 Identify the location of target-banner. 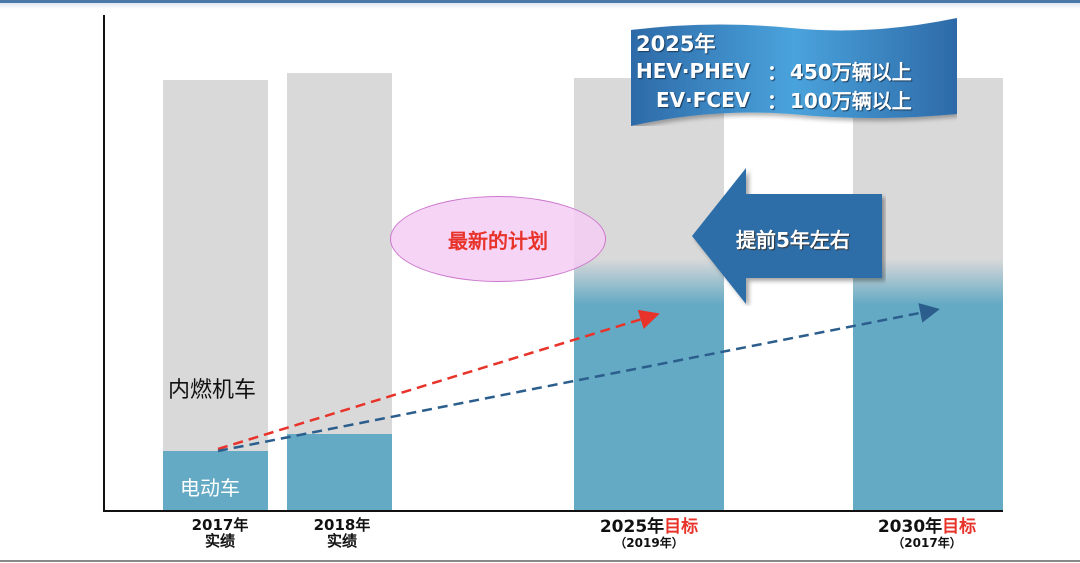
(794, 72).